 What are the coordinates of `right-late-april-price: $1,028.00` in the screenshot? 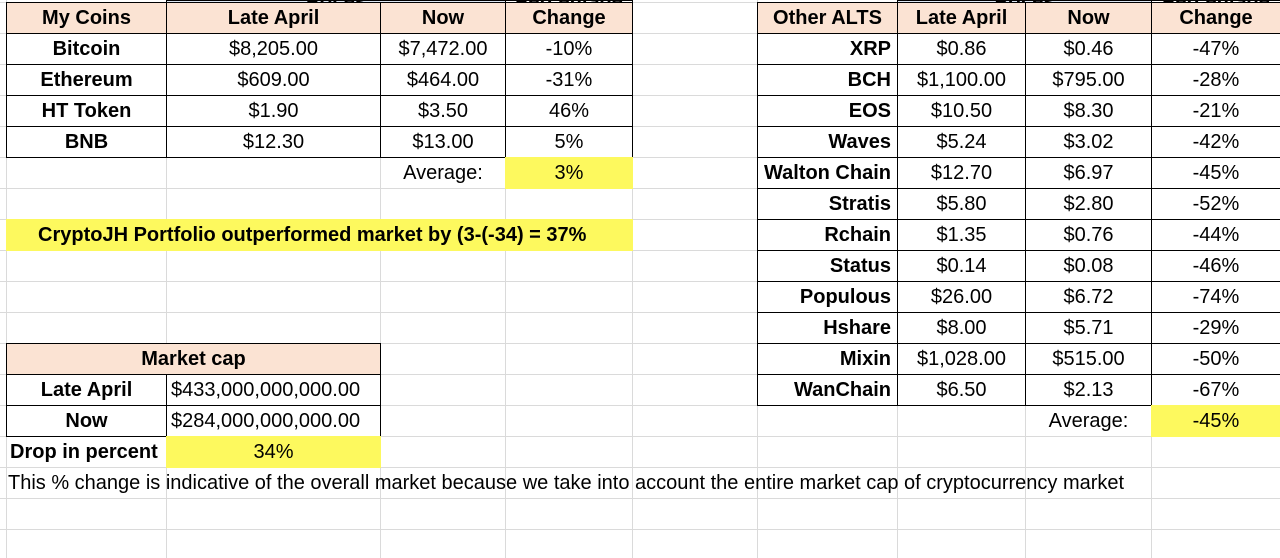 It's located at (961, 359).